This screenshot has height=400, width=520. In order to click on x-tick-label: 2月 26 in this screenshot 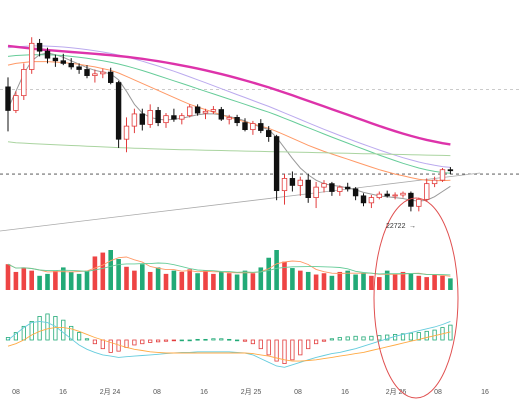, I will do `click(396, 392)`.